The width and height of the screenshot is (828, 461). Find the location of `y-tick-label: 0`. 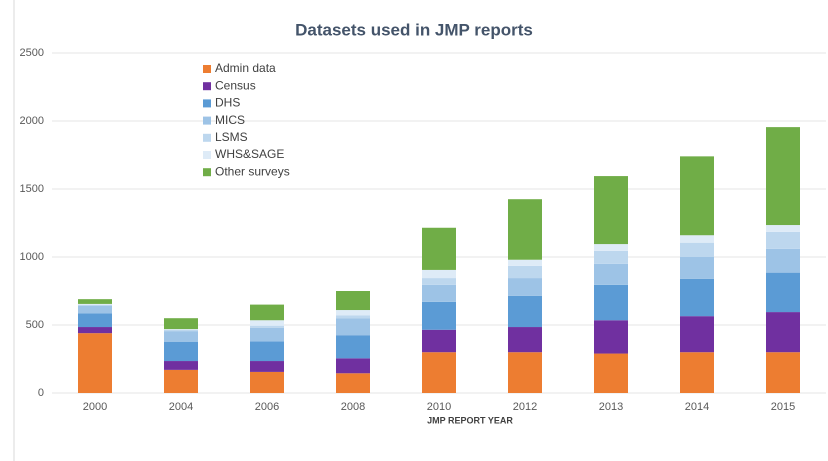

y-tick-label: 0 is located at coordinates (41, 393).